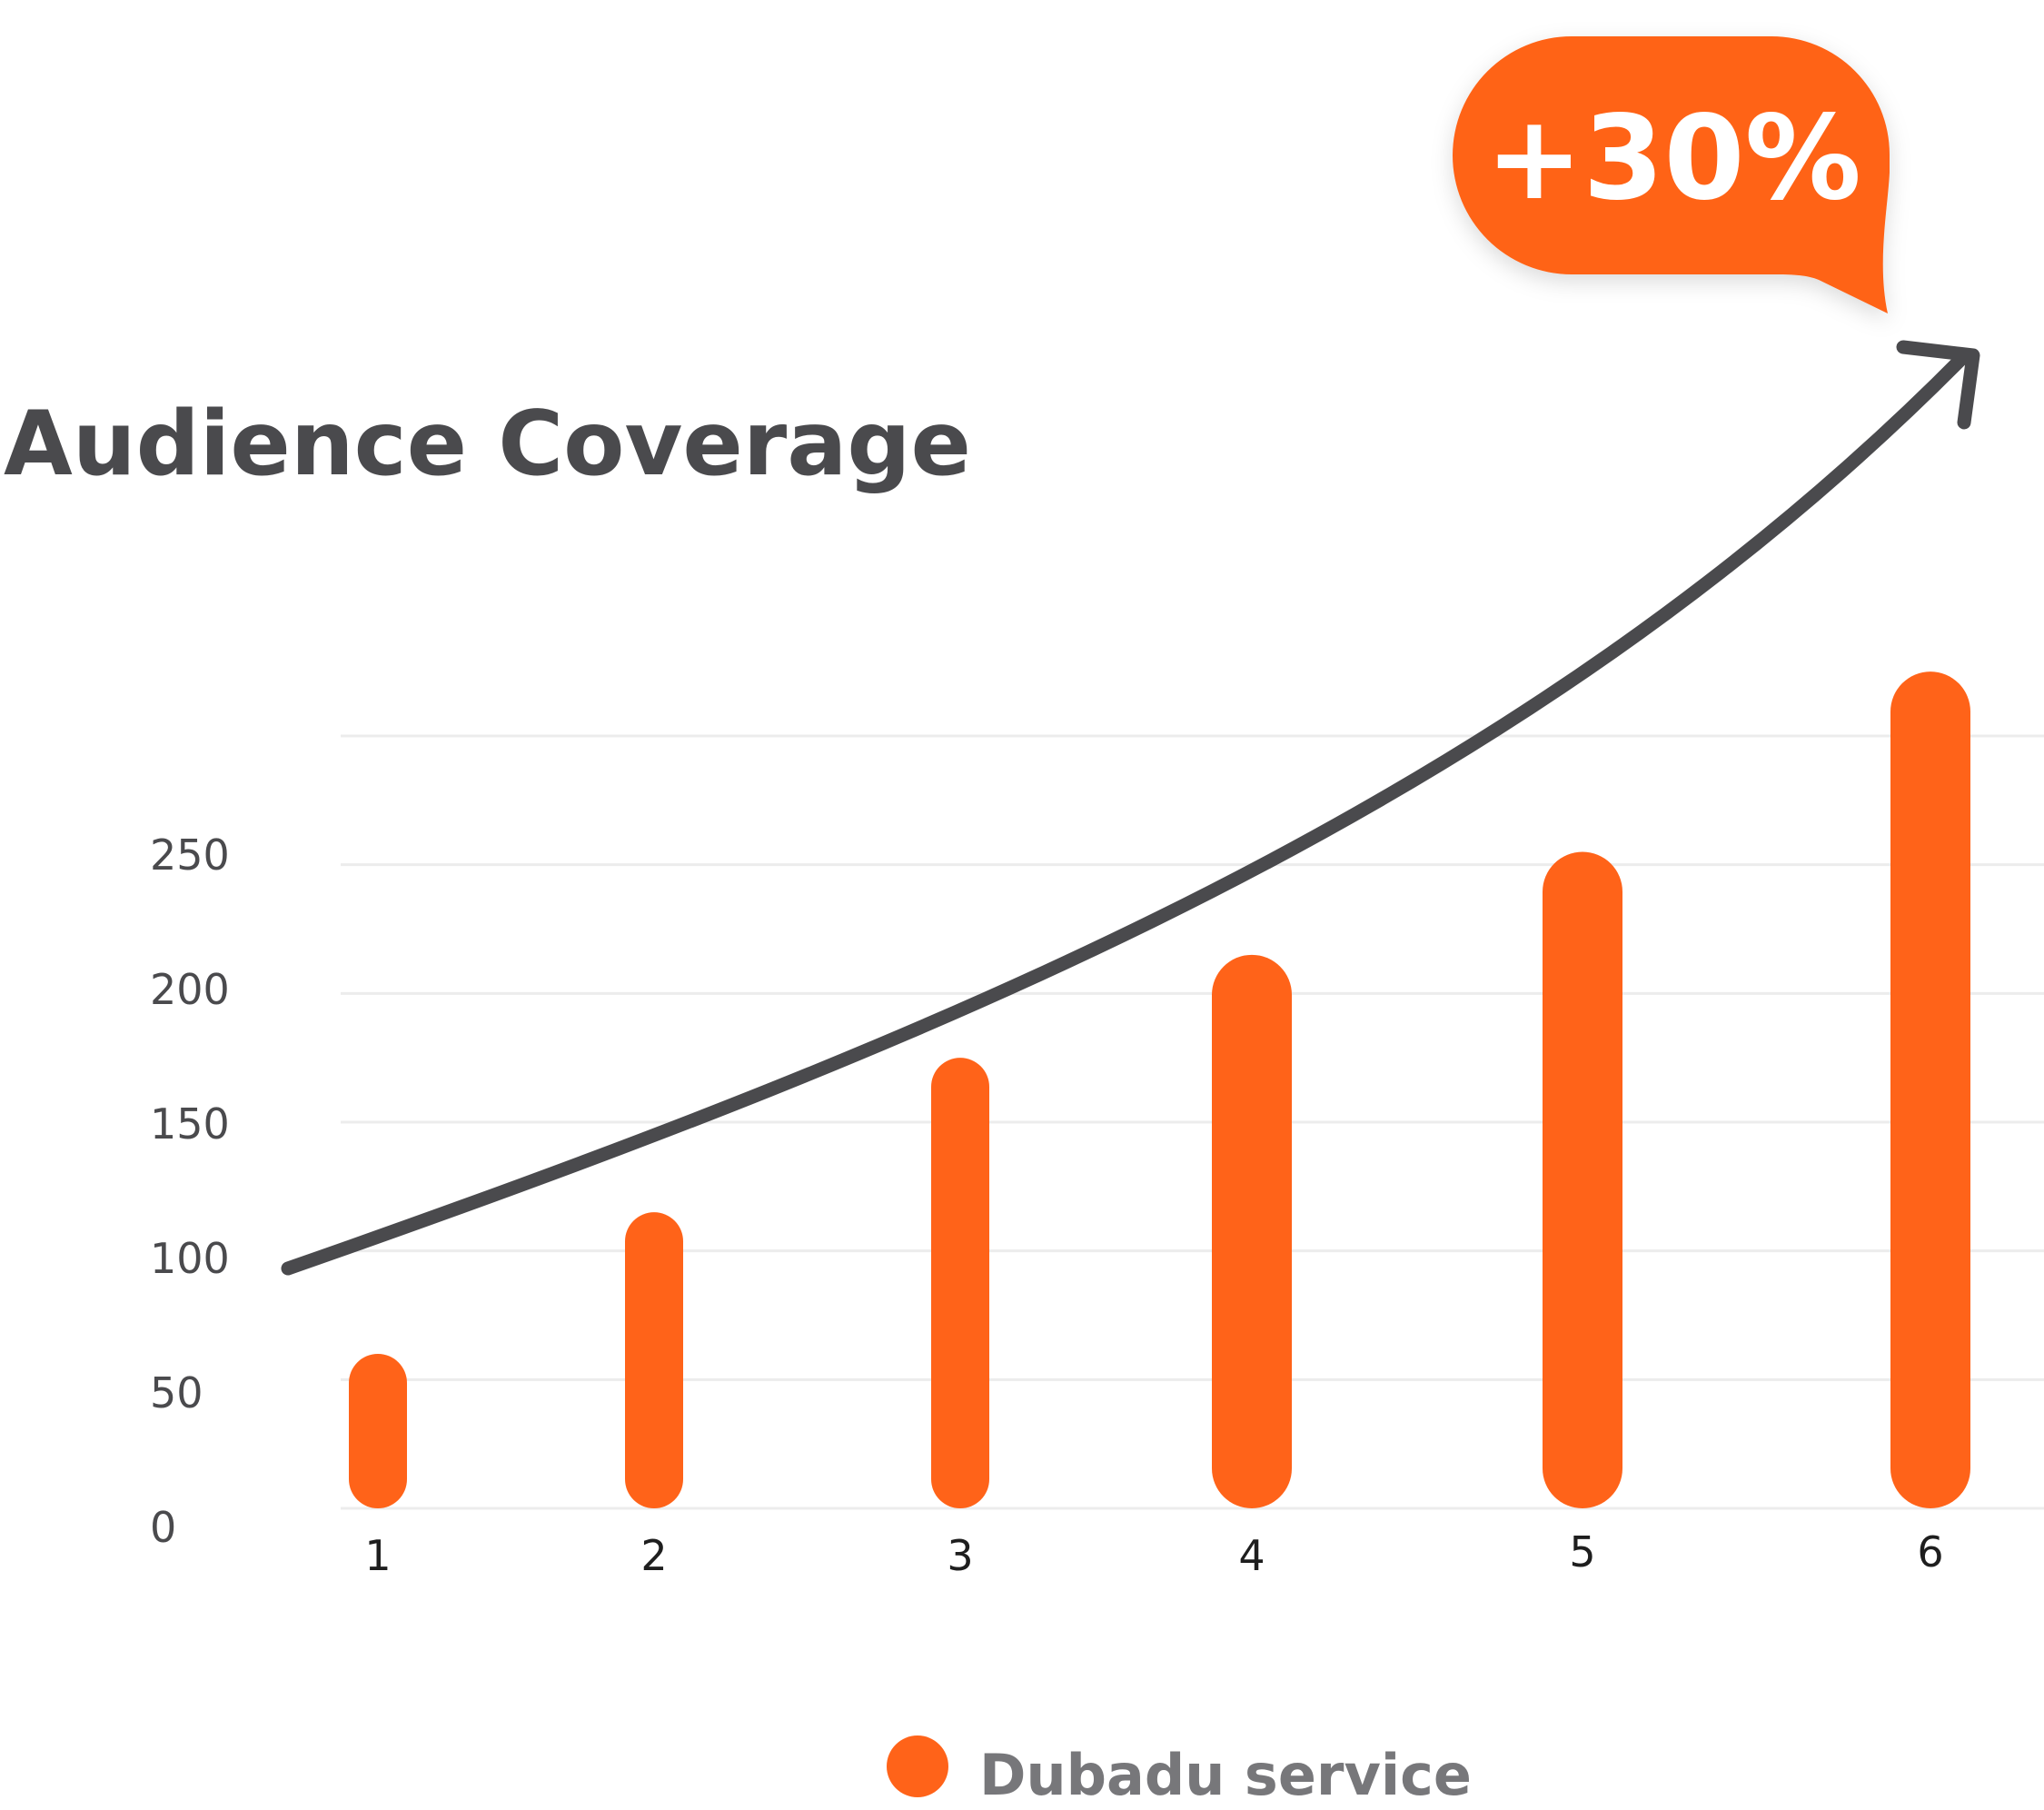 Image resolution: width=2044 pixels, height=1810 pixels. Describe the element at coordinates (653, 1555) in the screenshot. I see `x-tick-label: 2` at that location.